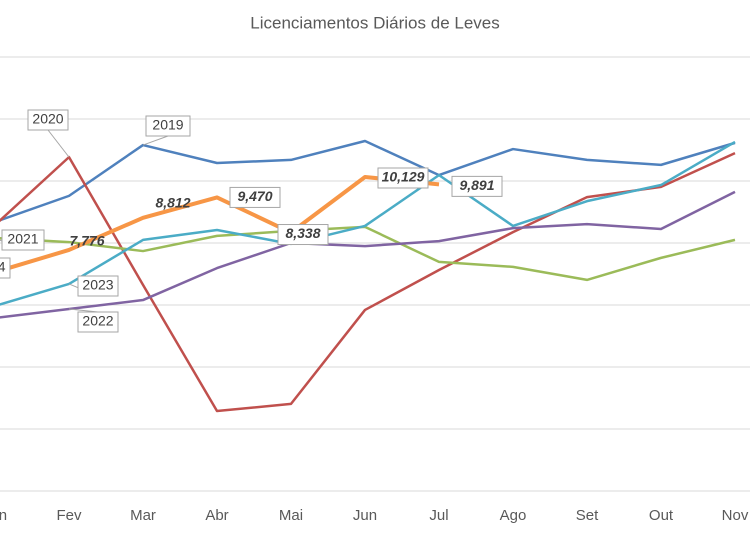  Describe the element at coordinates (513, 515) in the screenshot. I see `x-tick-label: Ago` at that location.